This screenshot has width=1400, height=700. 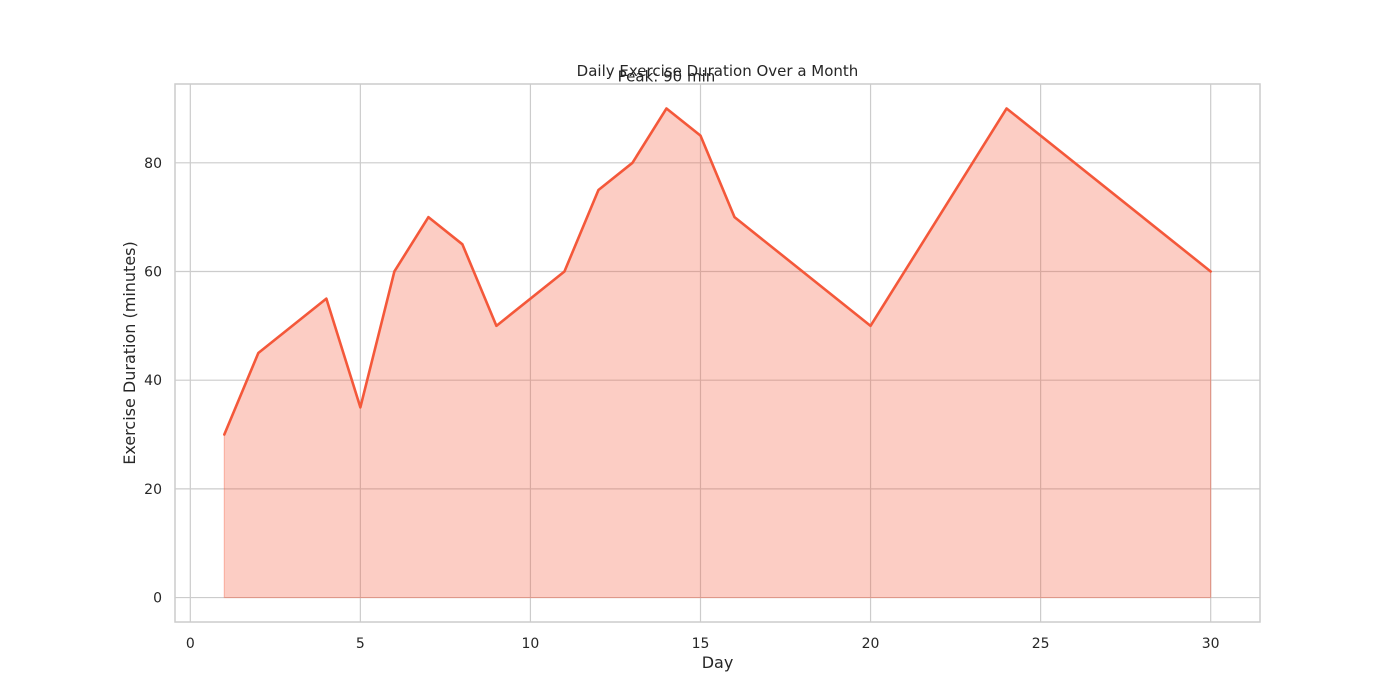 What do you see at coordinates (667, 76) in the screenshot?
I see `peak-annotation: Peak: 90 min` at bounding box center [667, 76].